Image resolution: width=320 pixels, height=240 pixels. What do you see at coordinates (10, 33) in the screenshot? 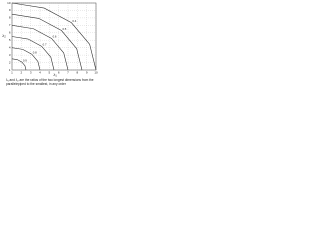
I see `y-tick-label: 6` at bounding box center [10, 33].